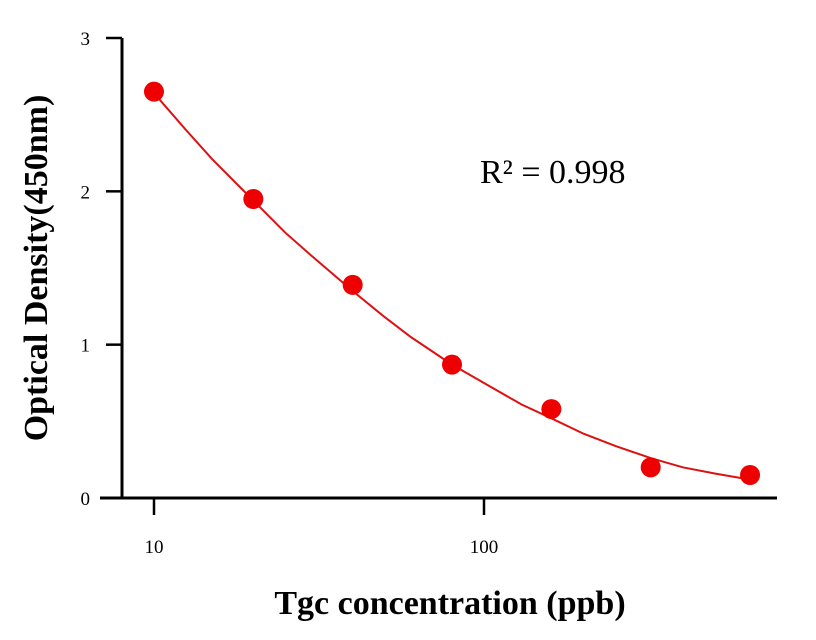 This screenshot has width=816, height=640. Describe the element at coordinates (86, 499) in the screenshot. I see `y-tick-label: 0` at that location.